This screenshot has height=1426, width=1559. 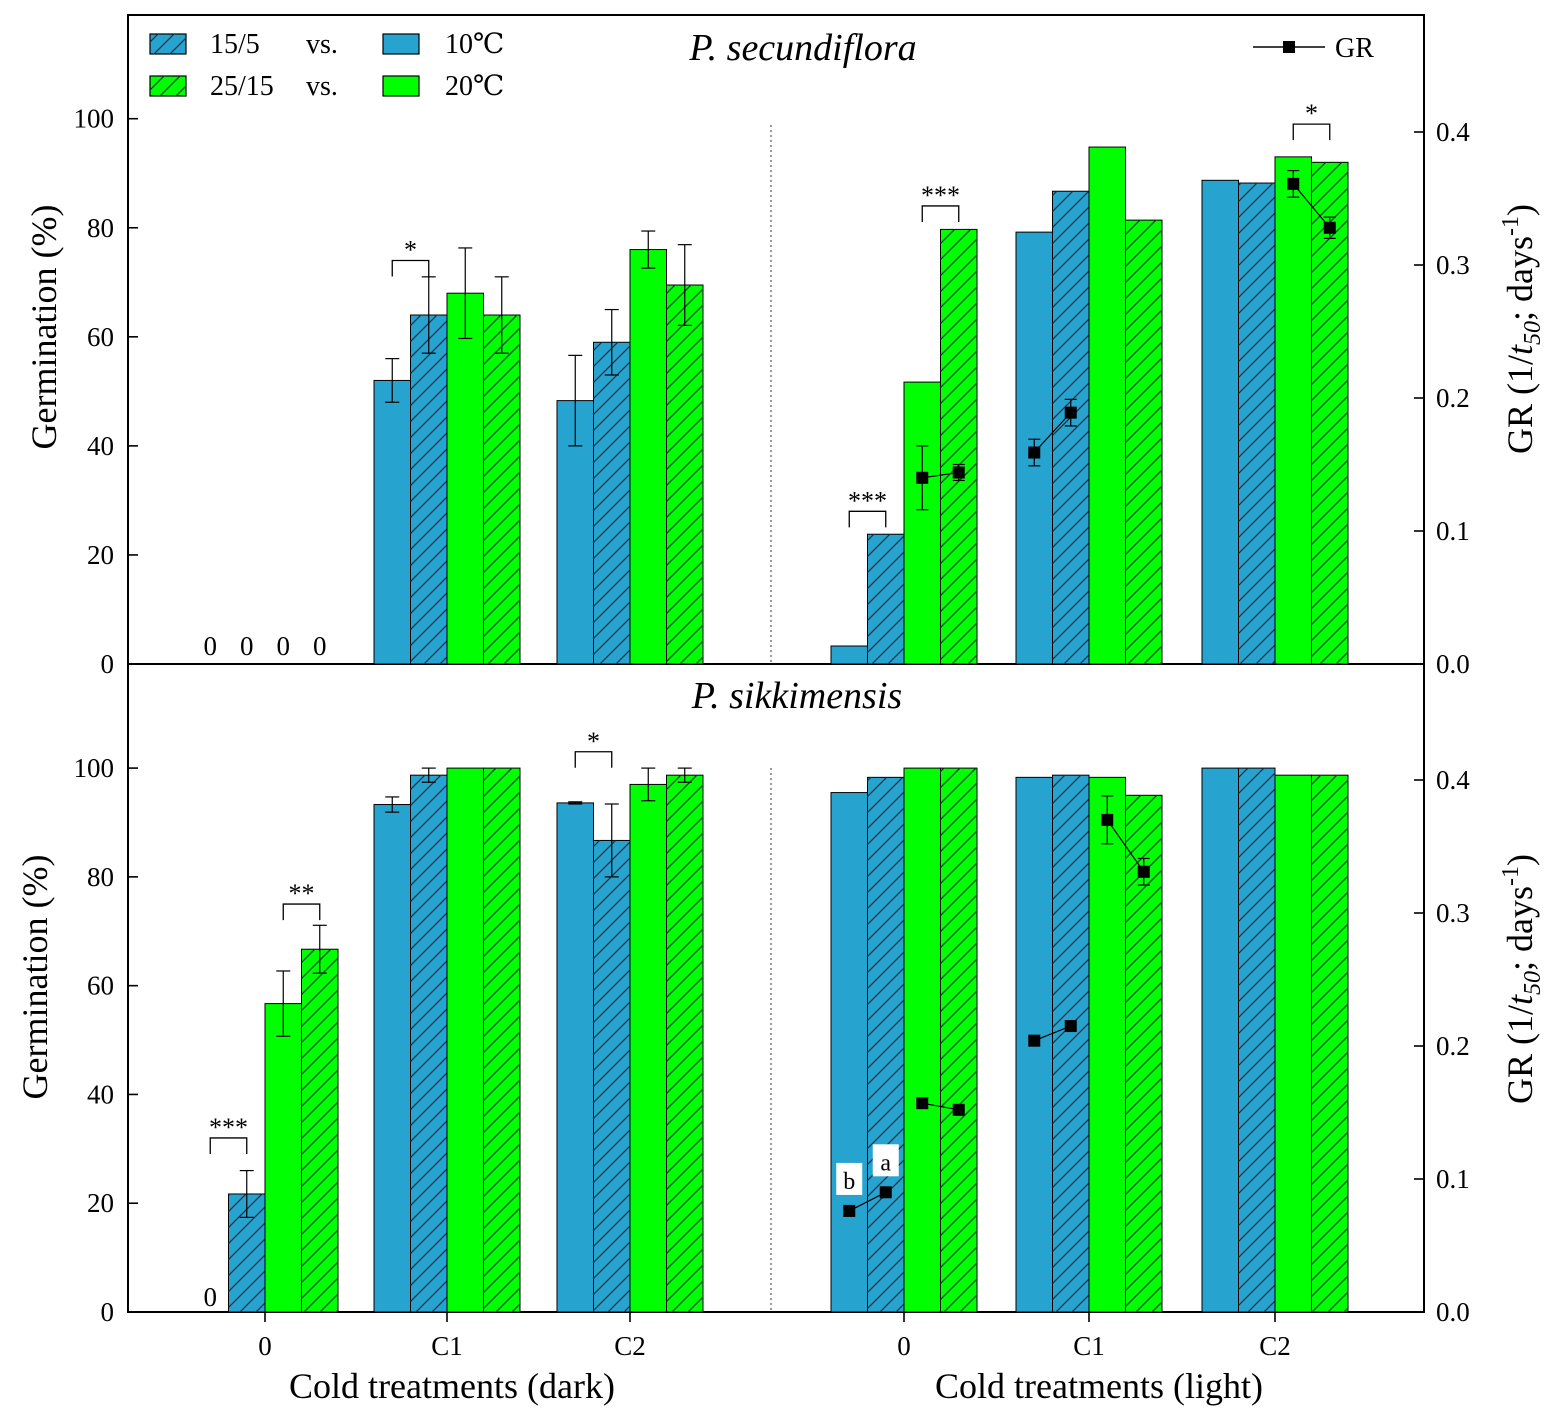 What do you see at coordinates (100, 337) in the screenshot?
I see `y-left-tick-label-0-60: 60` at bounding box center [100, 337].